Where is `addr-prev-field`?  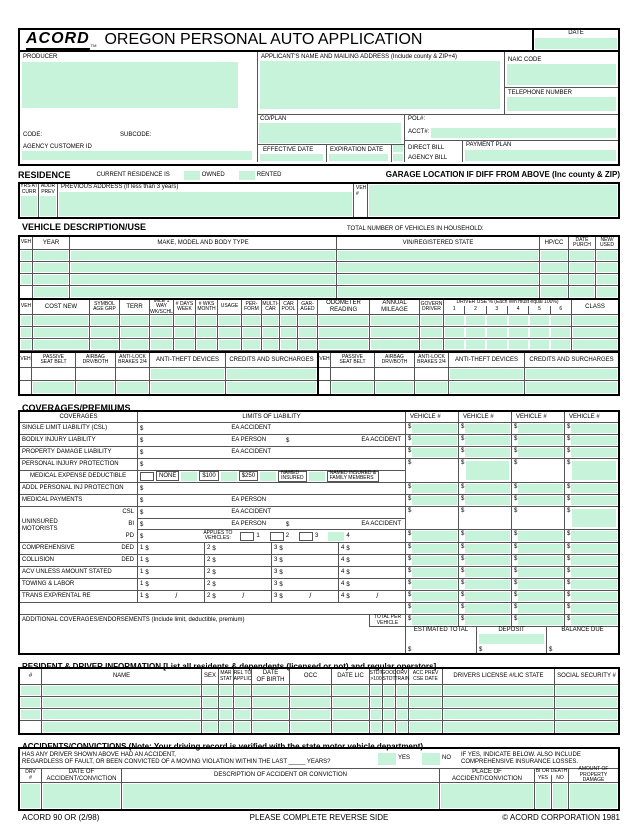 addr-prev-field is located at coordinates (48, 206).